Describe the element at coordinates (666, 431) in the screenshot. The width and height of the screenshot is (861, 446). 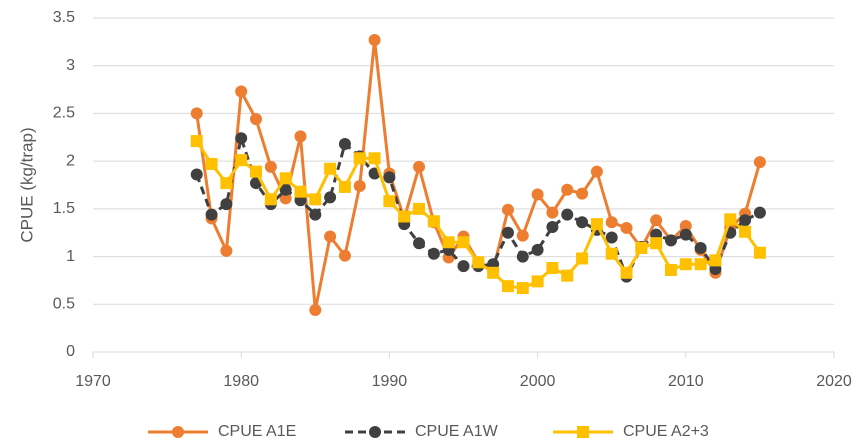
I see `legend-label: CPUE A2+3` at that location.